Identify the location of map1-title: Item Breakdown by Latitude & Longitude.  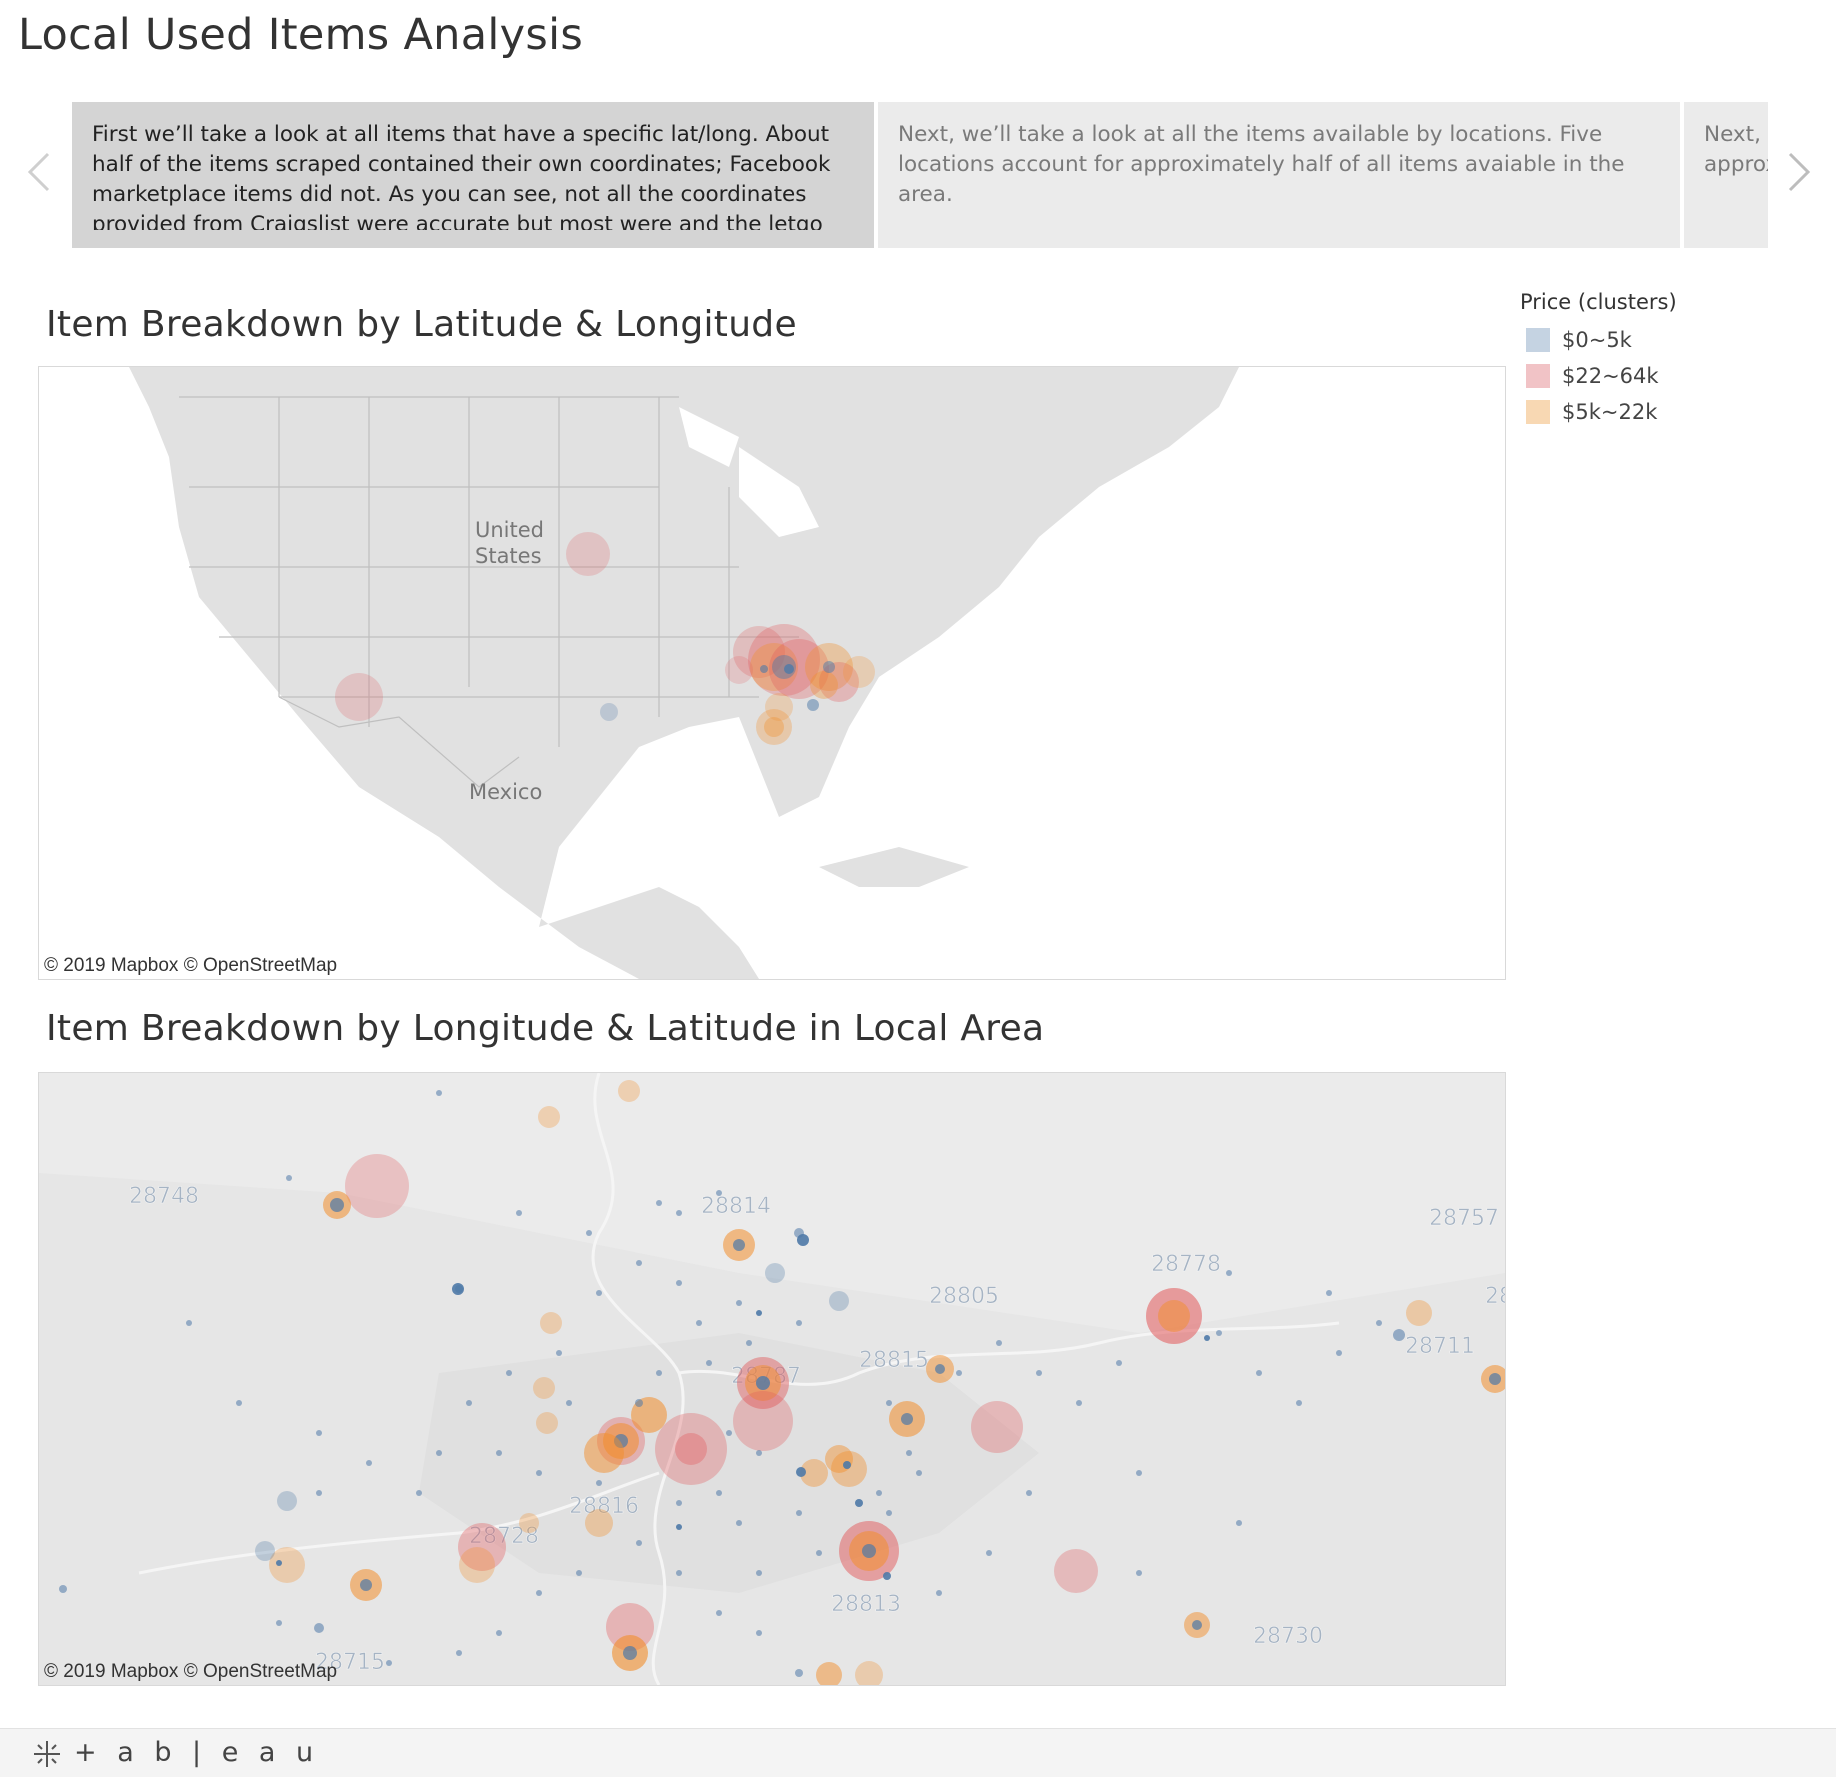
(421, 324).